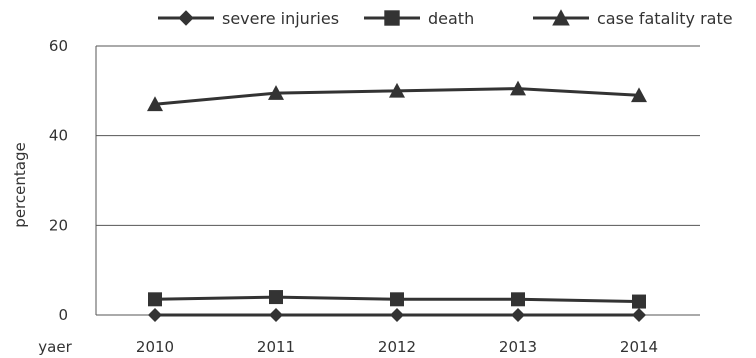 The image size is (756, 358). What do you see at coordinates (63, 315) in the screenshot?
I see `y-tick-label: 0` at bounding box center [63, 315].